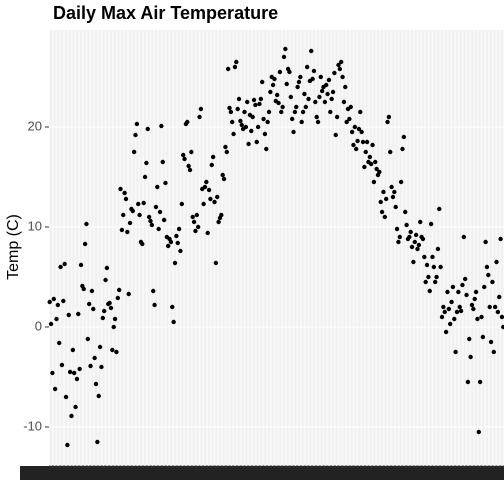 The image size is (504, 504). I want to click on y-tick-label: 20, so click(35, 125).